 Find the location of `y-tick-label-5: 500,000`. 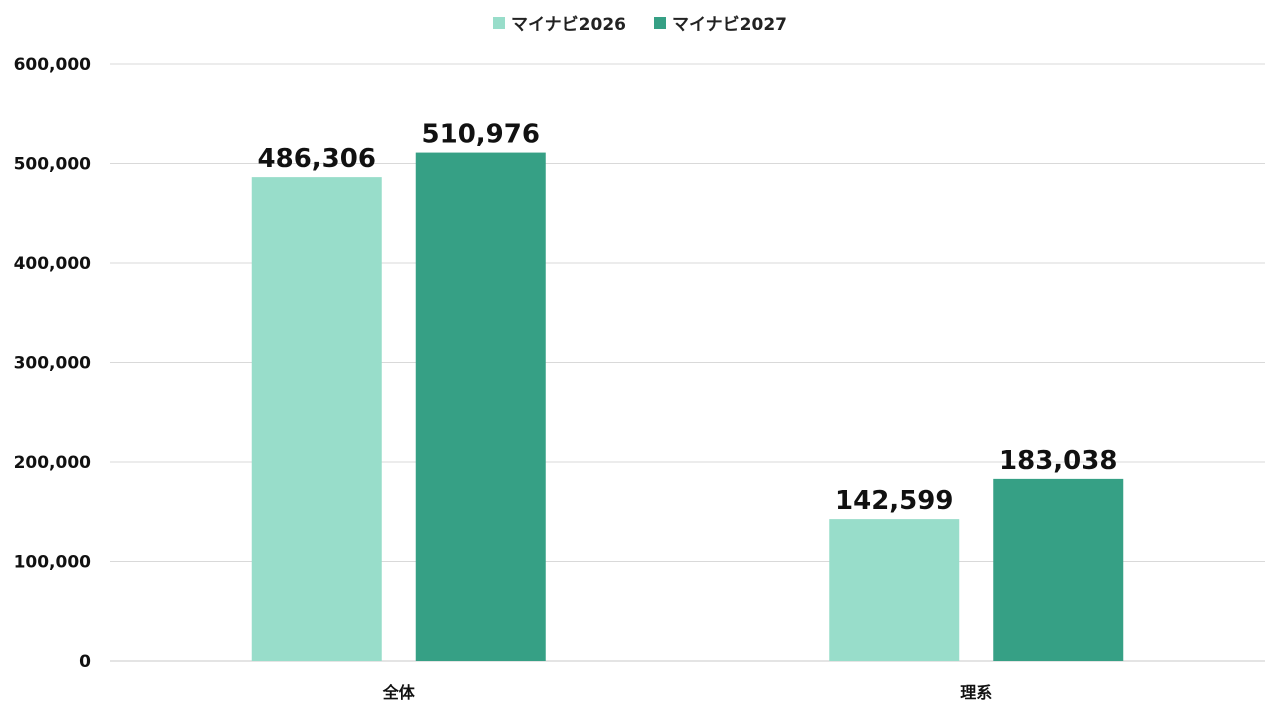

y-tick-label-5: 500,000 is located at coordinates (53, 165).